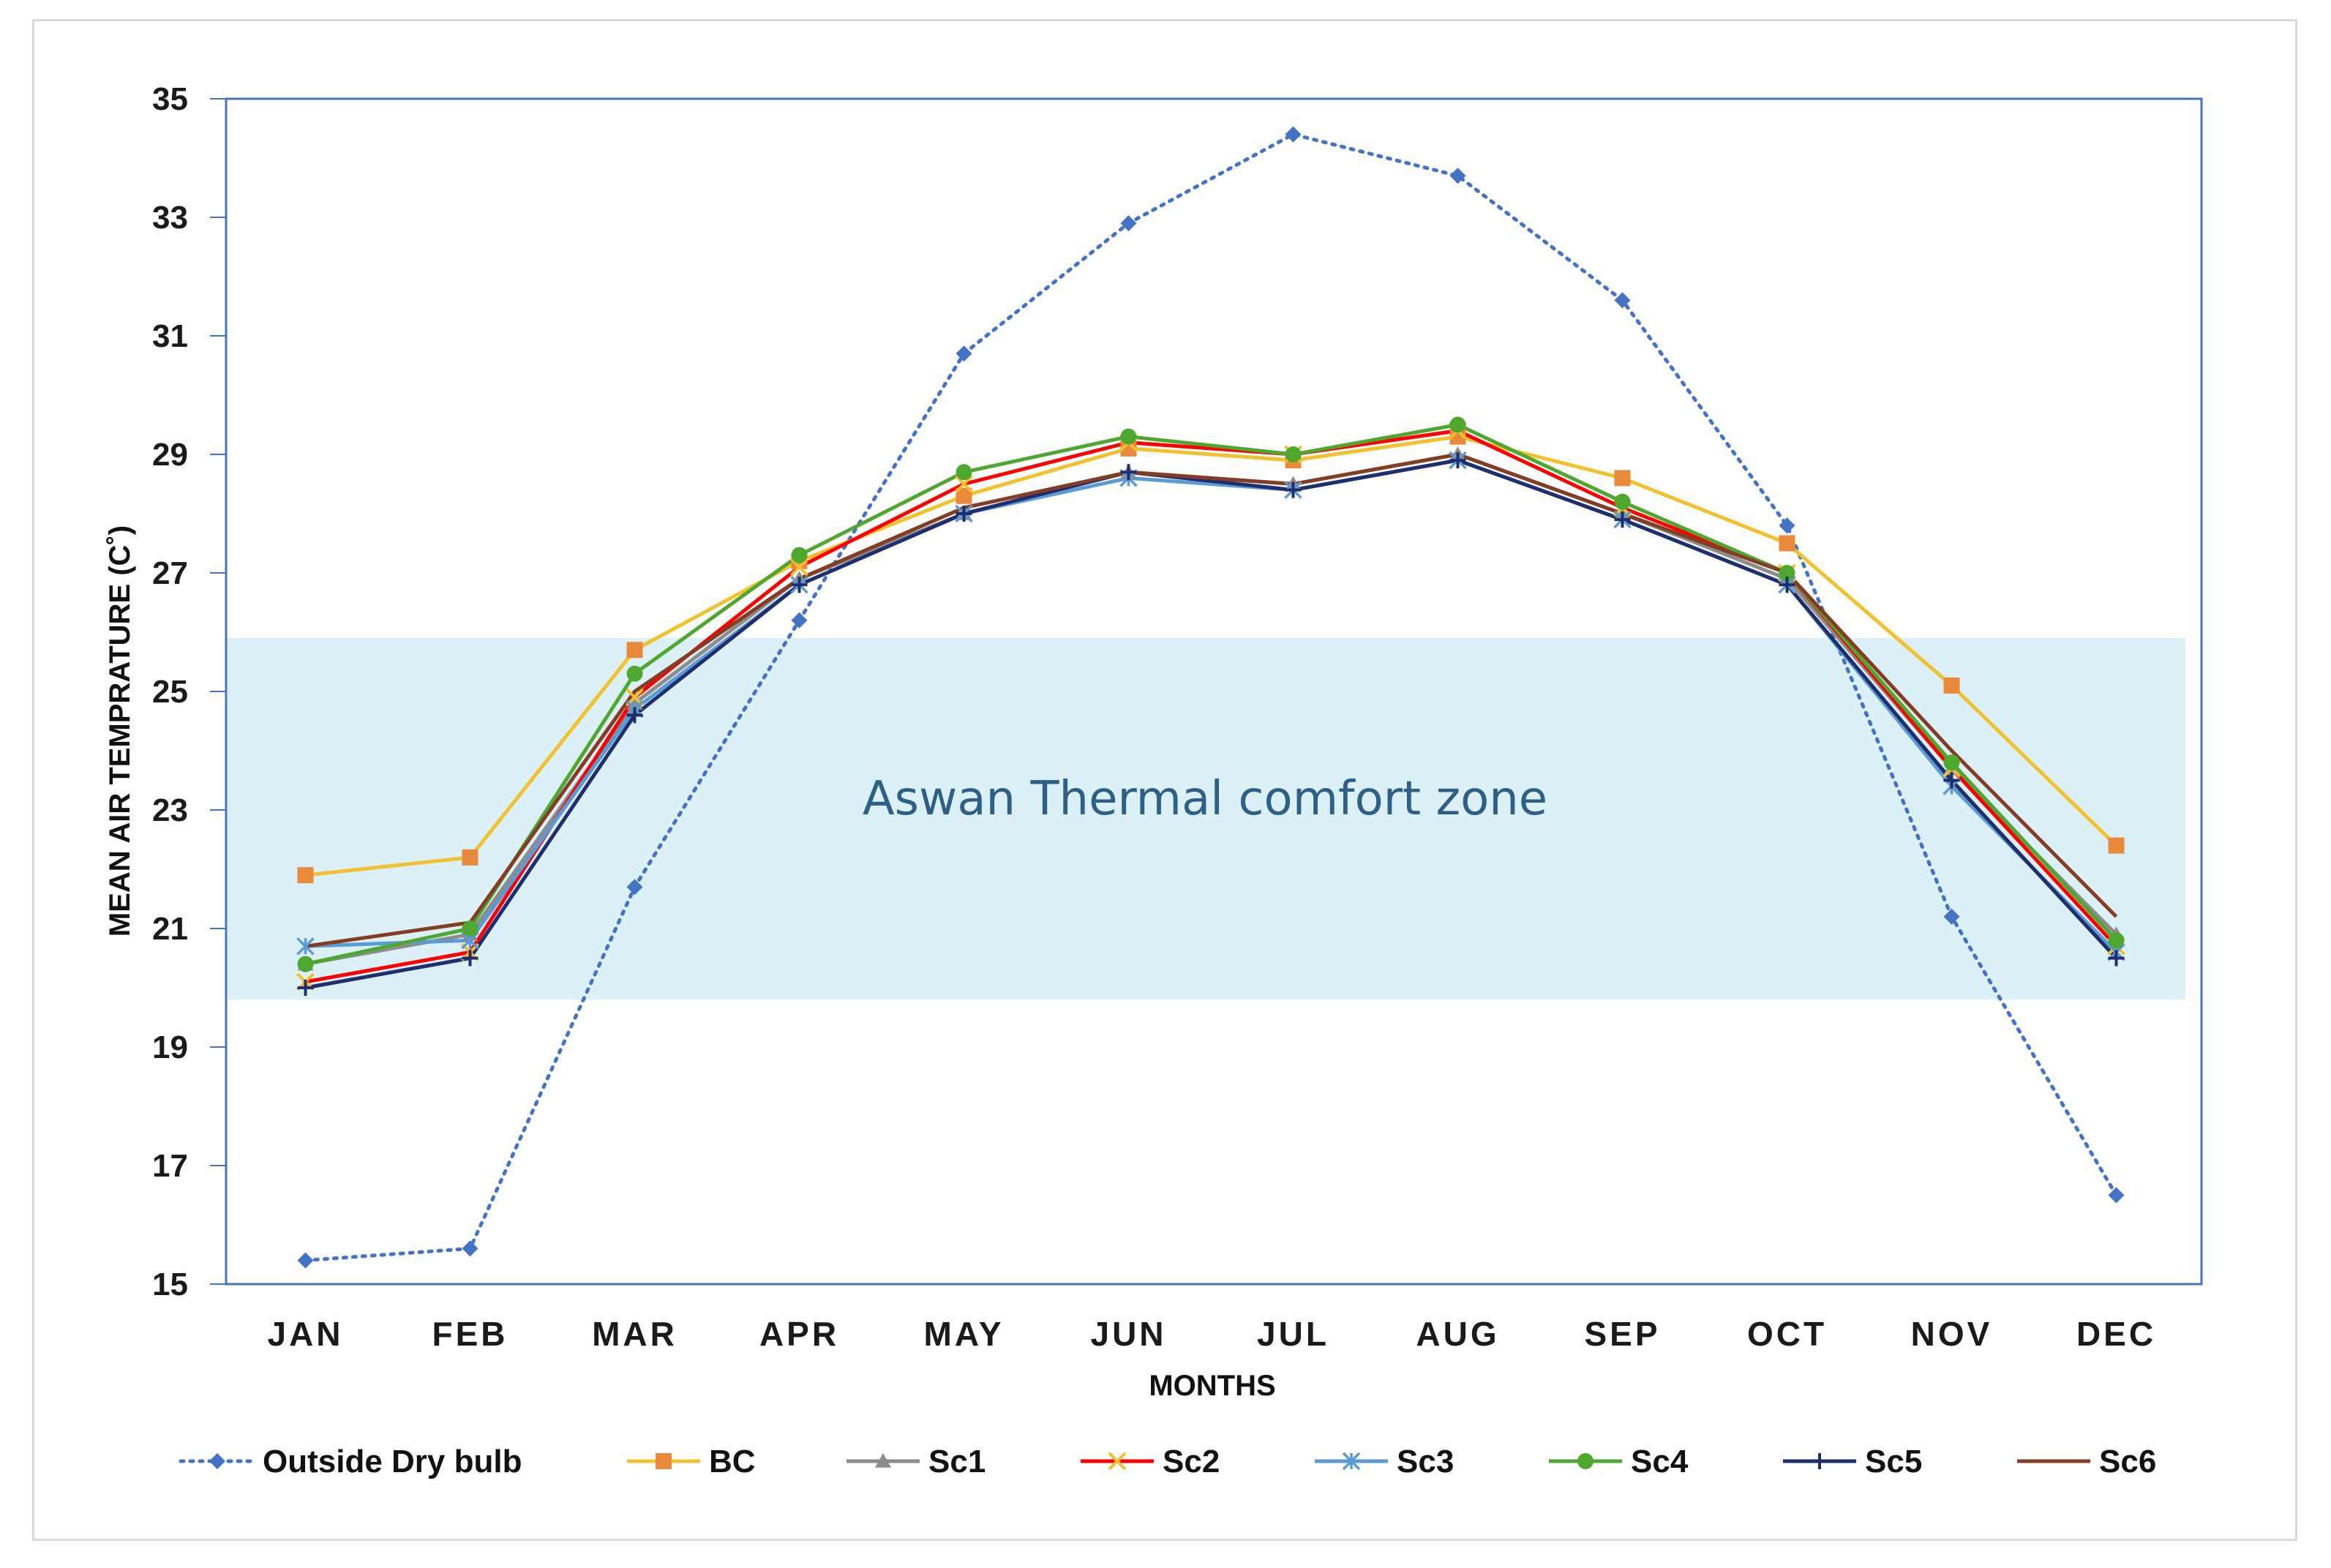 This screenshot has width=2331, height=1568. I want to click on legend-item-outside-dry-bulb: Outside Dry bulb, so click(350, 1462).